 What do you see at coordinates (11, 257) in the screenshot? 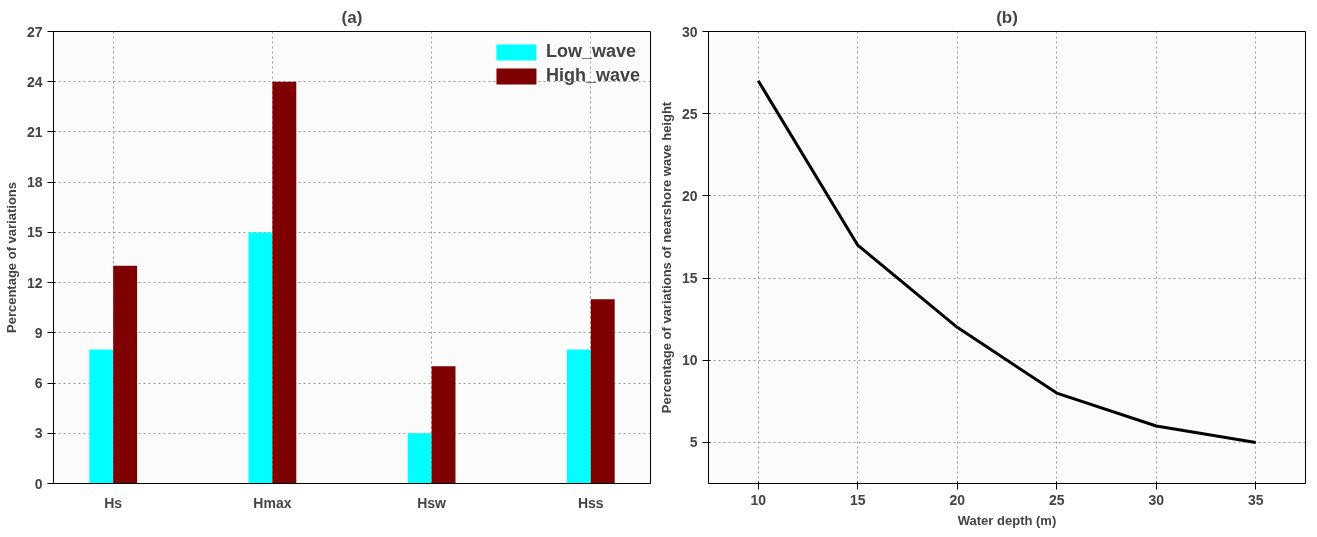
I see `y-axis-title: Percentage of variations` at bounding box center [11, 257].